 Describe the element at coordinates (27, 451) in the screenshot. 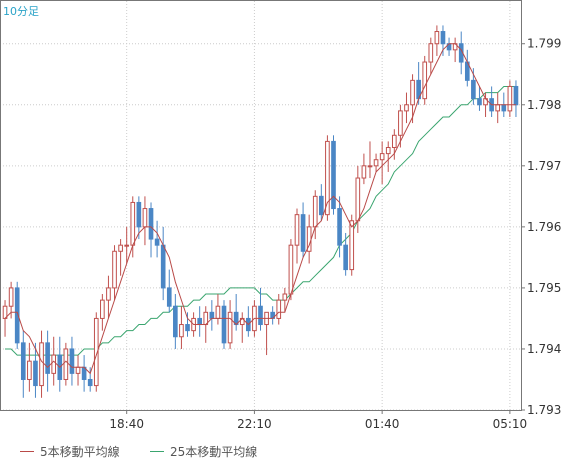

I see `legend-swatch-ma5` at that location.